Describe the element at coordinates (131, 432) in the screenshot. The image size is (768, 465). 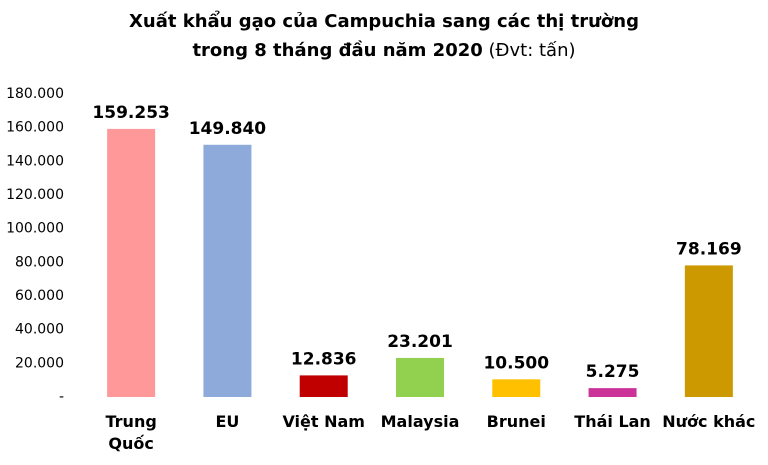
I see `x-tick-label: Trung Quốc` at that location.